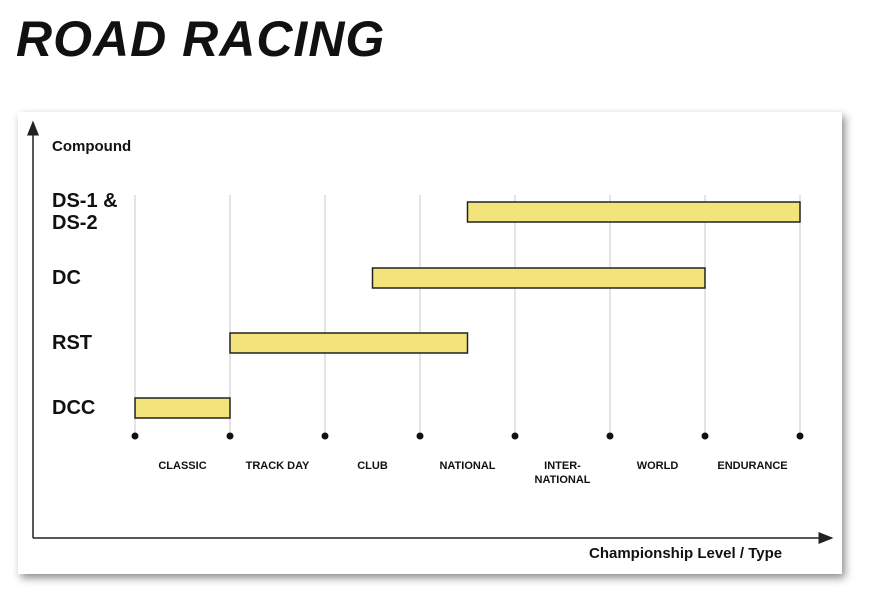 This screenshot has width=871, height=606. I want to click on y-category-label: DC, so click(66, 278).